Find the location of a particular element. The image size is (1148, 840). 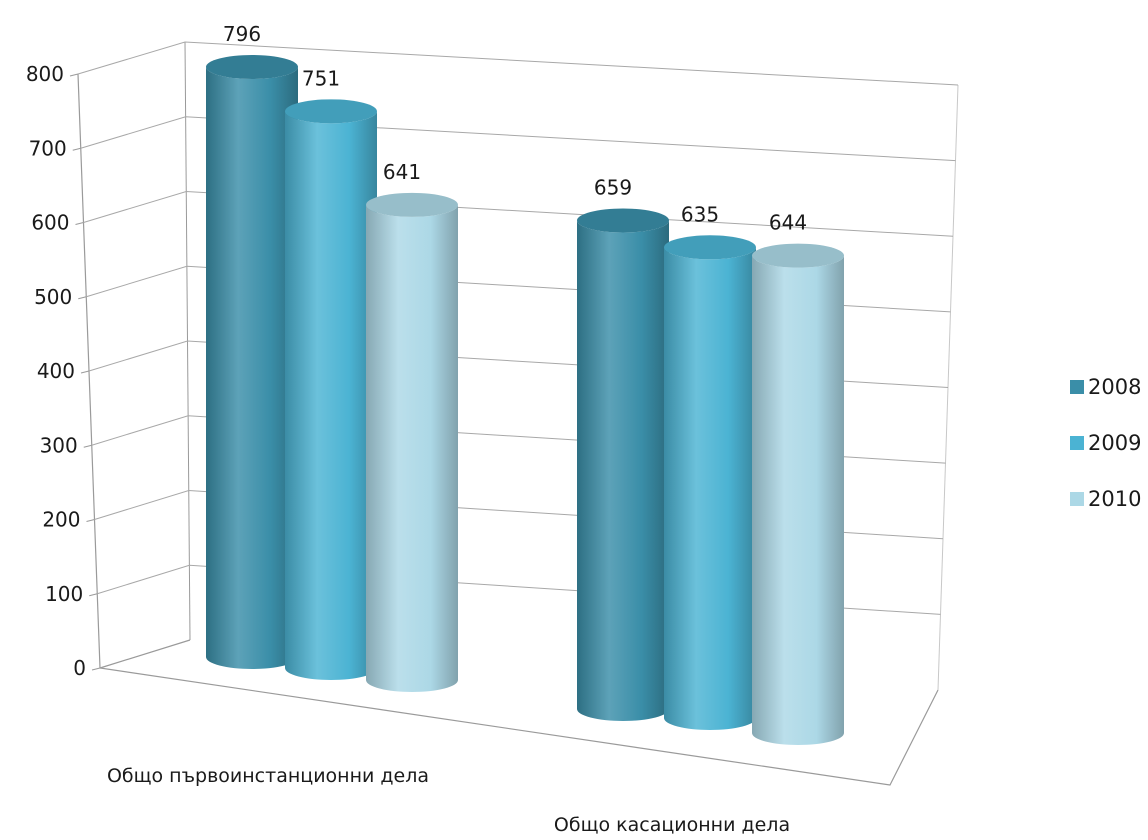

legend: 2008 2009 2010 is located at coordinates (1105, 443).